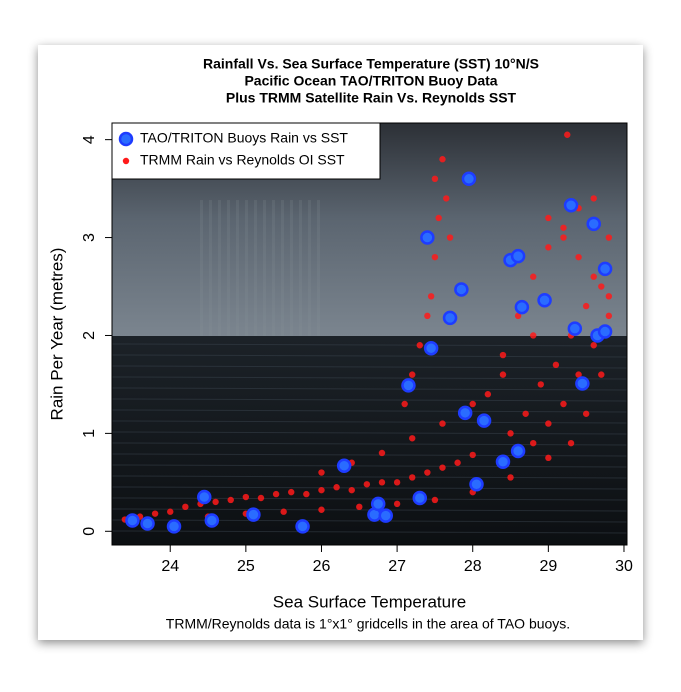 Image resolution: width=681 pixels, height=692 pixels. What do you see at coordinates (369, 601) in the screenshot?
I see `x-axis-label: Sea Surface Temperature` at bounding box center [369, 601].